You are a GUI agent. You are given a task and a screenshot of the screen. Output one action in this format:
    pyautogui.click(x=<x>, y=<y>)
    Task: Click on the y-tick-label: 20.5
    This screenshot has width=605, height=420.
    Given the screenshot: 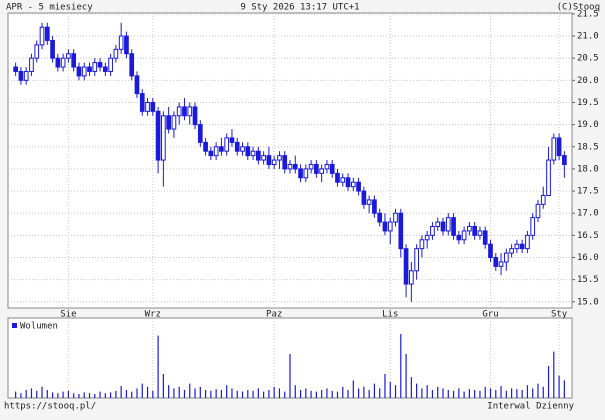 What is the action you would take?
    pyautogui.click(x=588, y=59)
    